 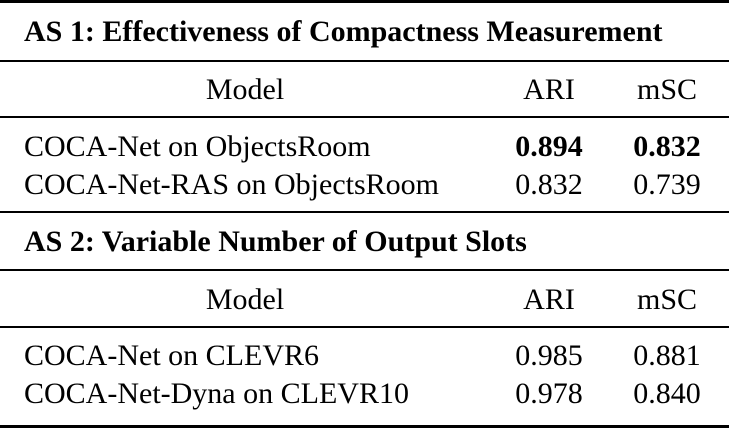 What do you see at coordinates (171, 355) in the screenshot?
I see `row-model: COCA-Net on CLEVR6` at bounding box center [171, 355].